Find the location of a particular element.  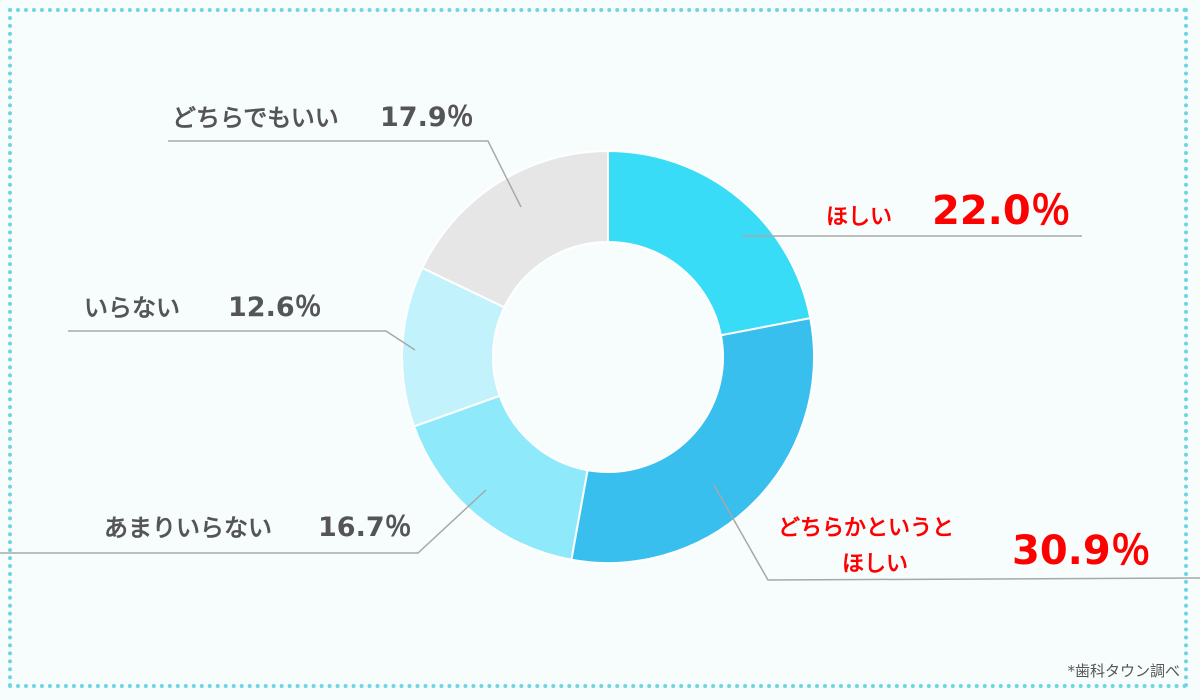

slice-value-label: 22.0％ is located at coordinates (1001, 211).